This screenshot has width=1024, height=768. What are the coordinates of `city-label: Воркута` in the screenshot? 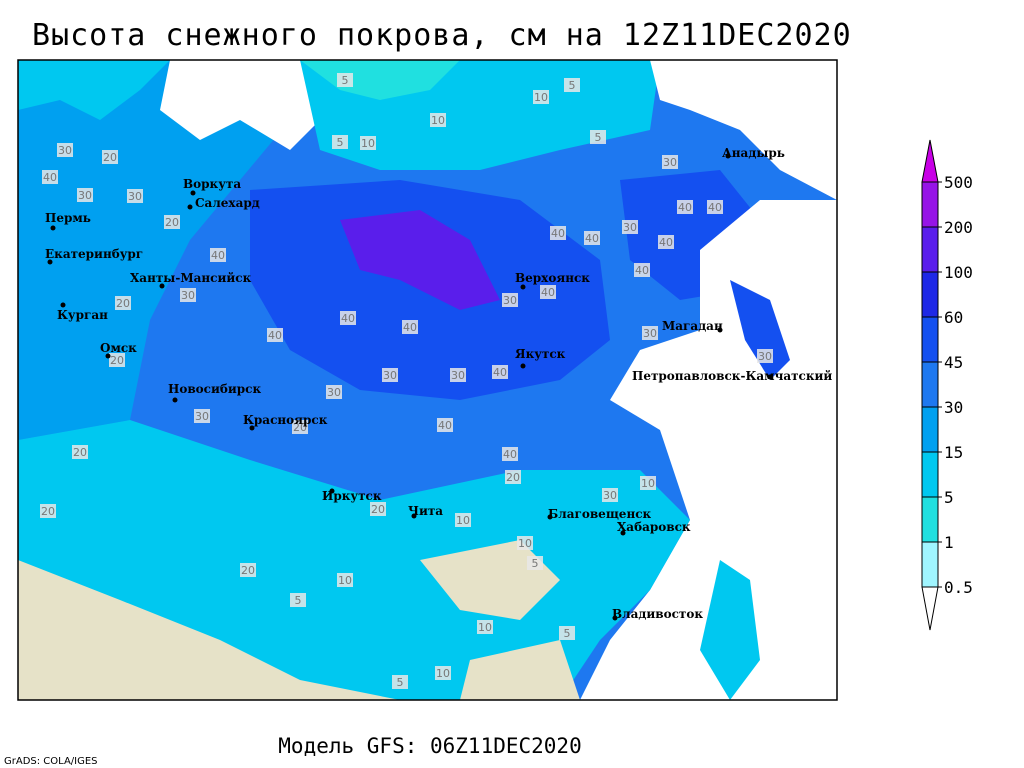 It's located at (212, 184).